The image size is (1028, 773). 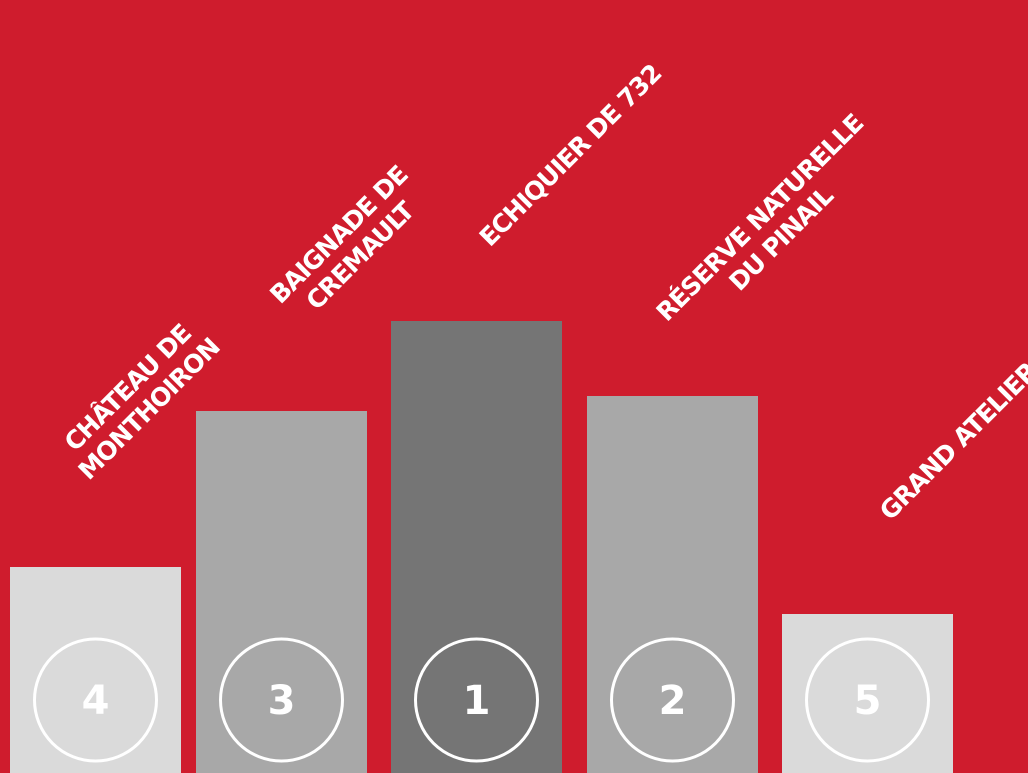 I want to click on podium-bar-group: 2, so click(x=672, y=584).